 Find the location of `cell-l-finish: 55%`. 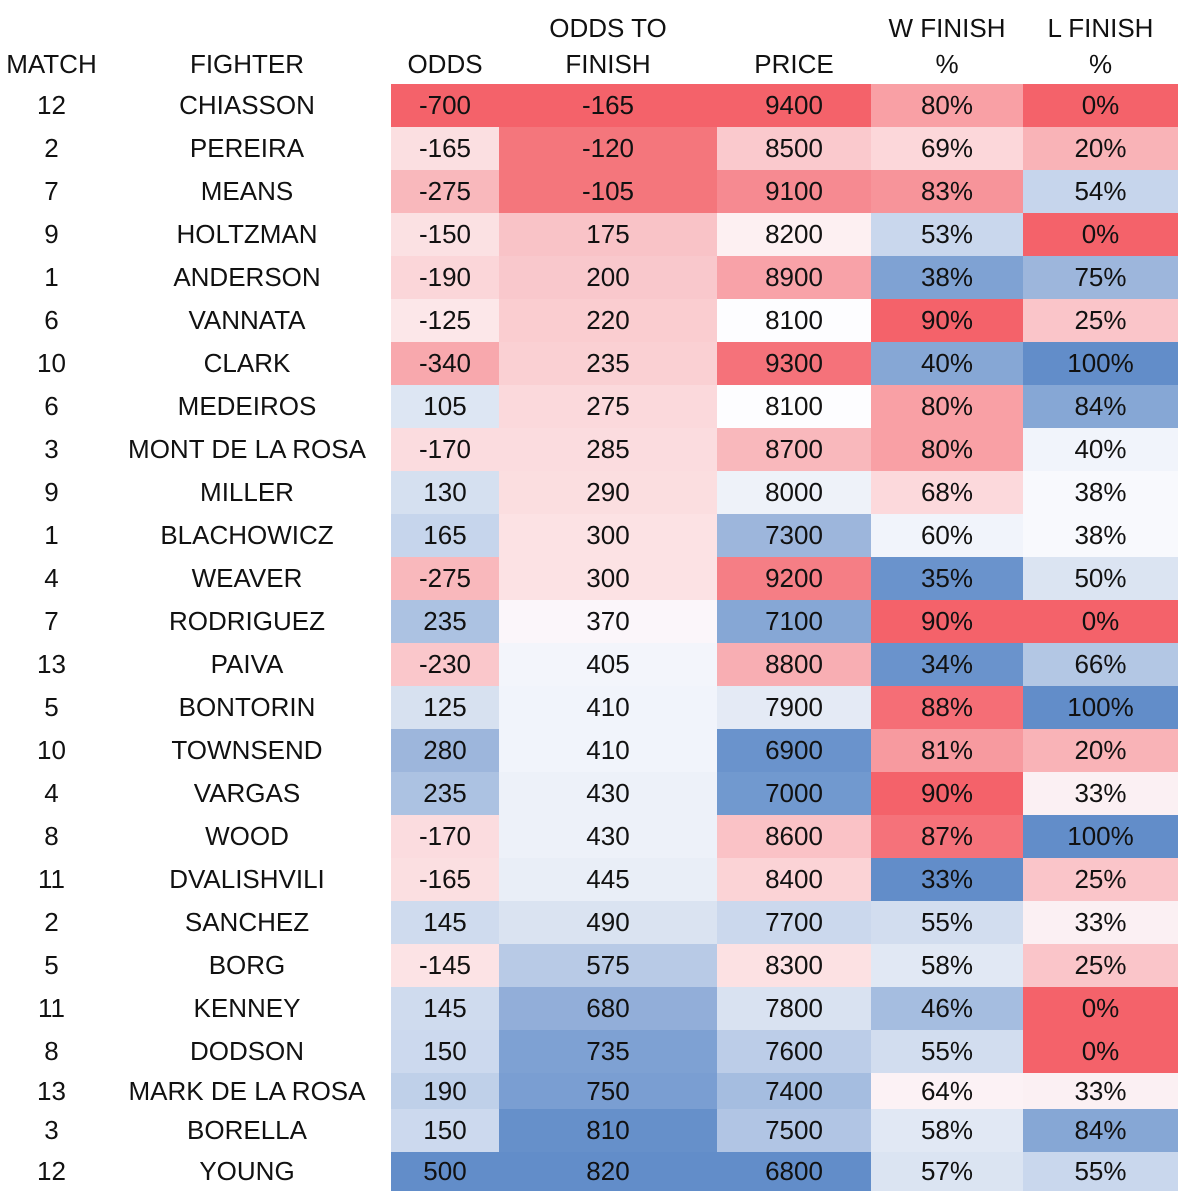

cell-l-finish: 55% is located at coordinates (1100, 1171).